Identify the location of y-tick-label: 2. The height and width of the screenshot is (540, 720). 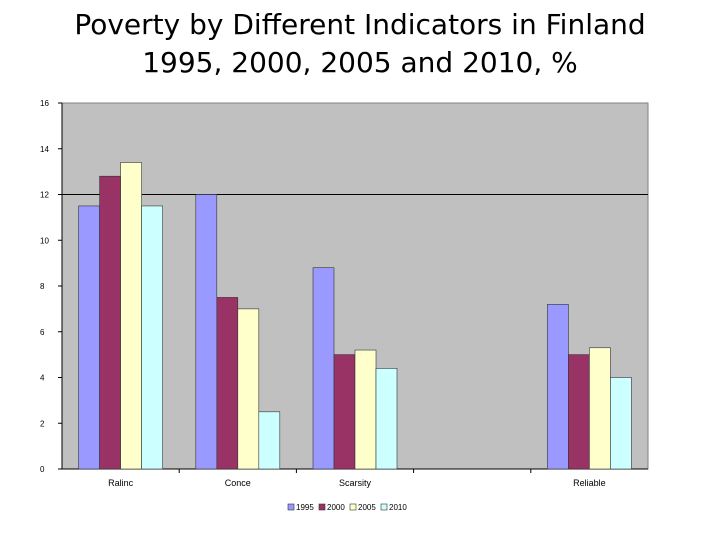
(42, 423).